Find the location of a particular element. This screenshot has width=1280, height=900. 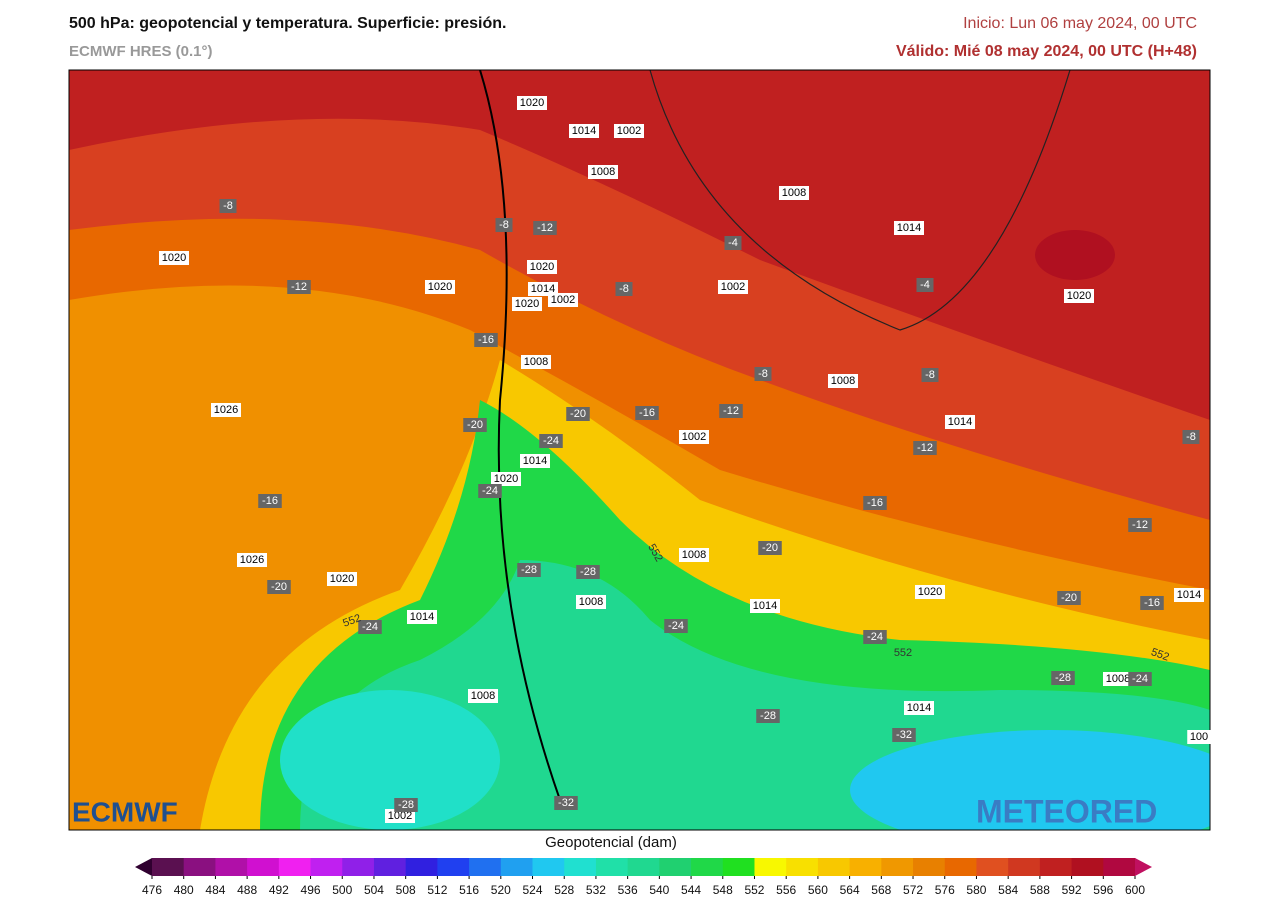

colorbar-tick-label: 516 is located at coordinates (469, 890).